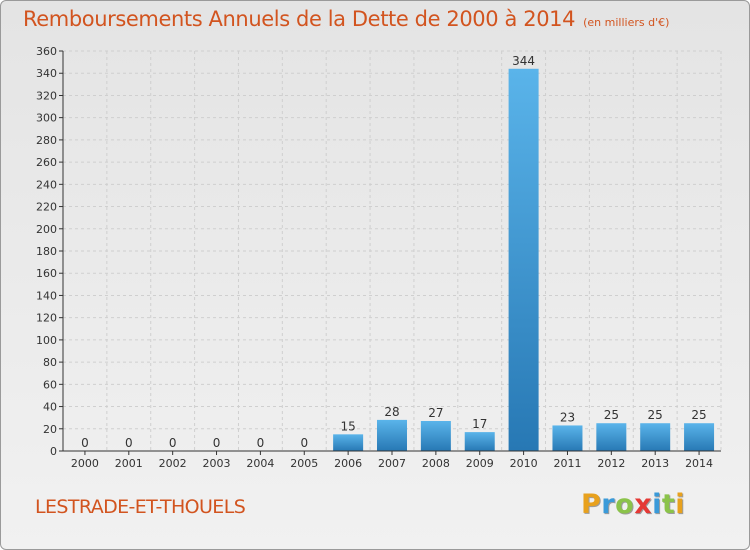 The width and height of the screenshot is (750, 550). Describe the element at coordinates (479, 424) in the screenshot. I see `value-label-2009: 17` at that location.